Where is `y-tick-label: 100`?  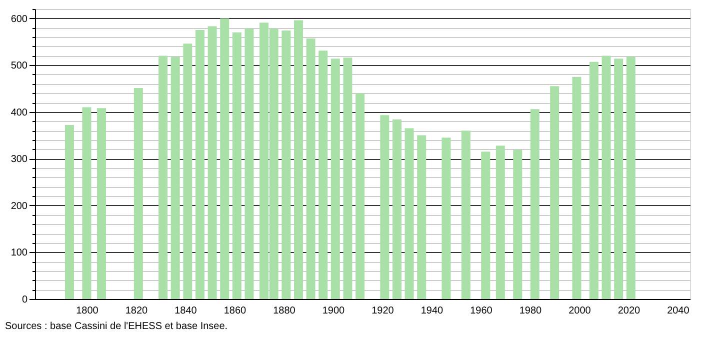
y-tick-label: 100 is located at coordinates (19, 253).